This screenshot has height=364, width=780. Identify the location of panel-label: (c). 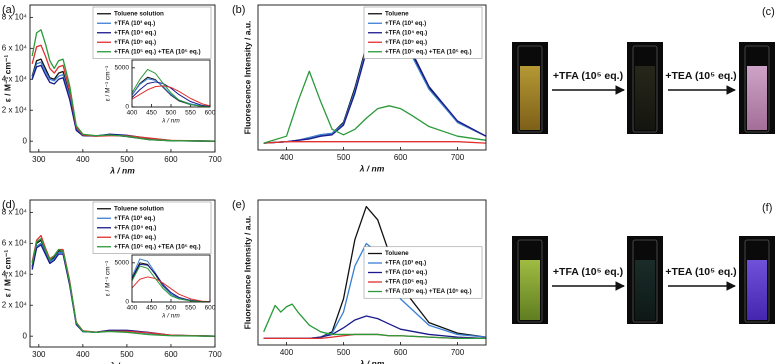
(768, 12).